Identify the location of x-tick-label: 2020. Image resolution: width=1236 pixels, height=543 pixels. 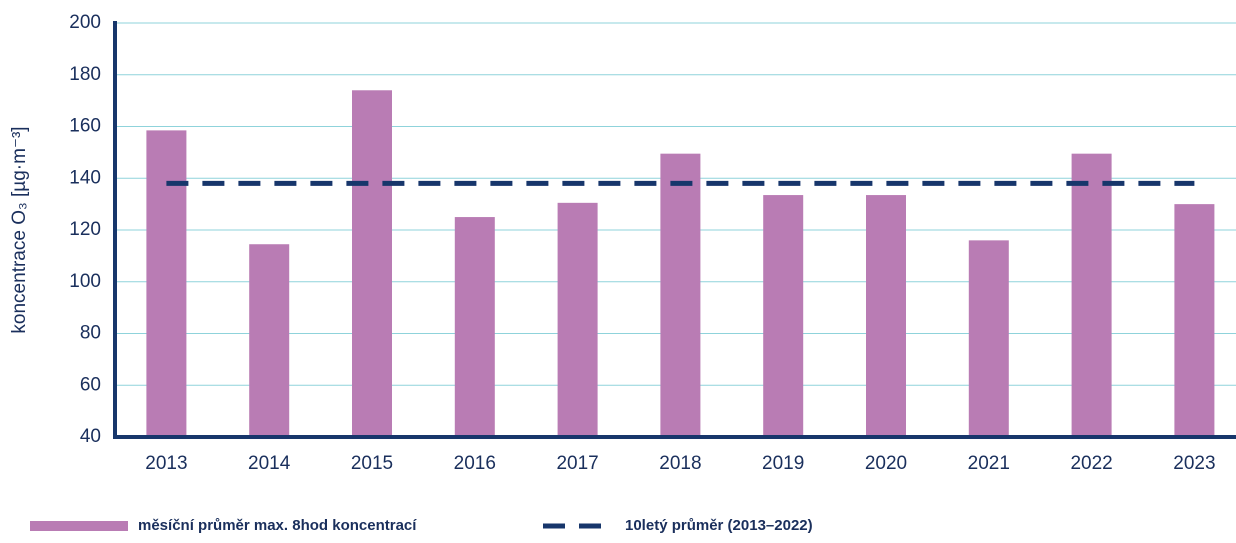
(886, 463).